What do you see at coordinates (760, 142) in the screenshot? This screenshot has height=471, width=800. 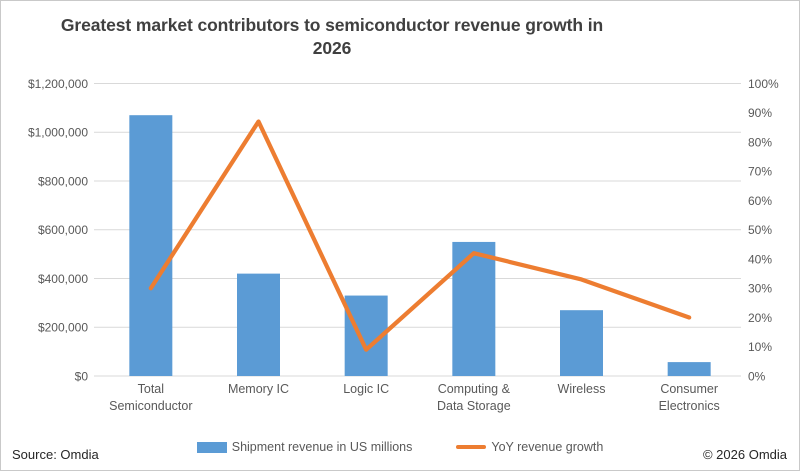 I see `right-axis-tick-label: 80%` at bounding box center [760, 142].